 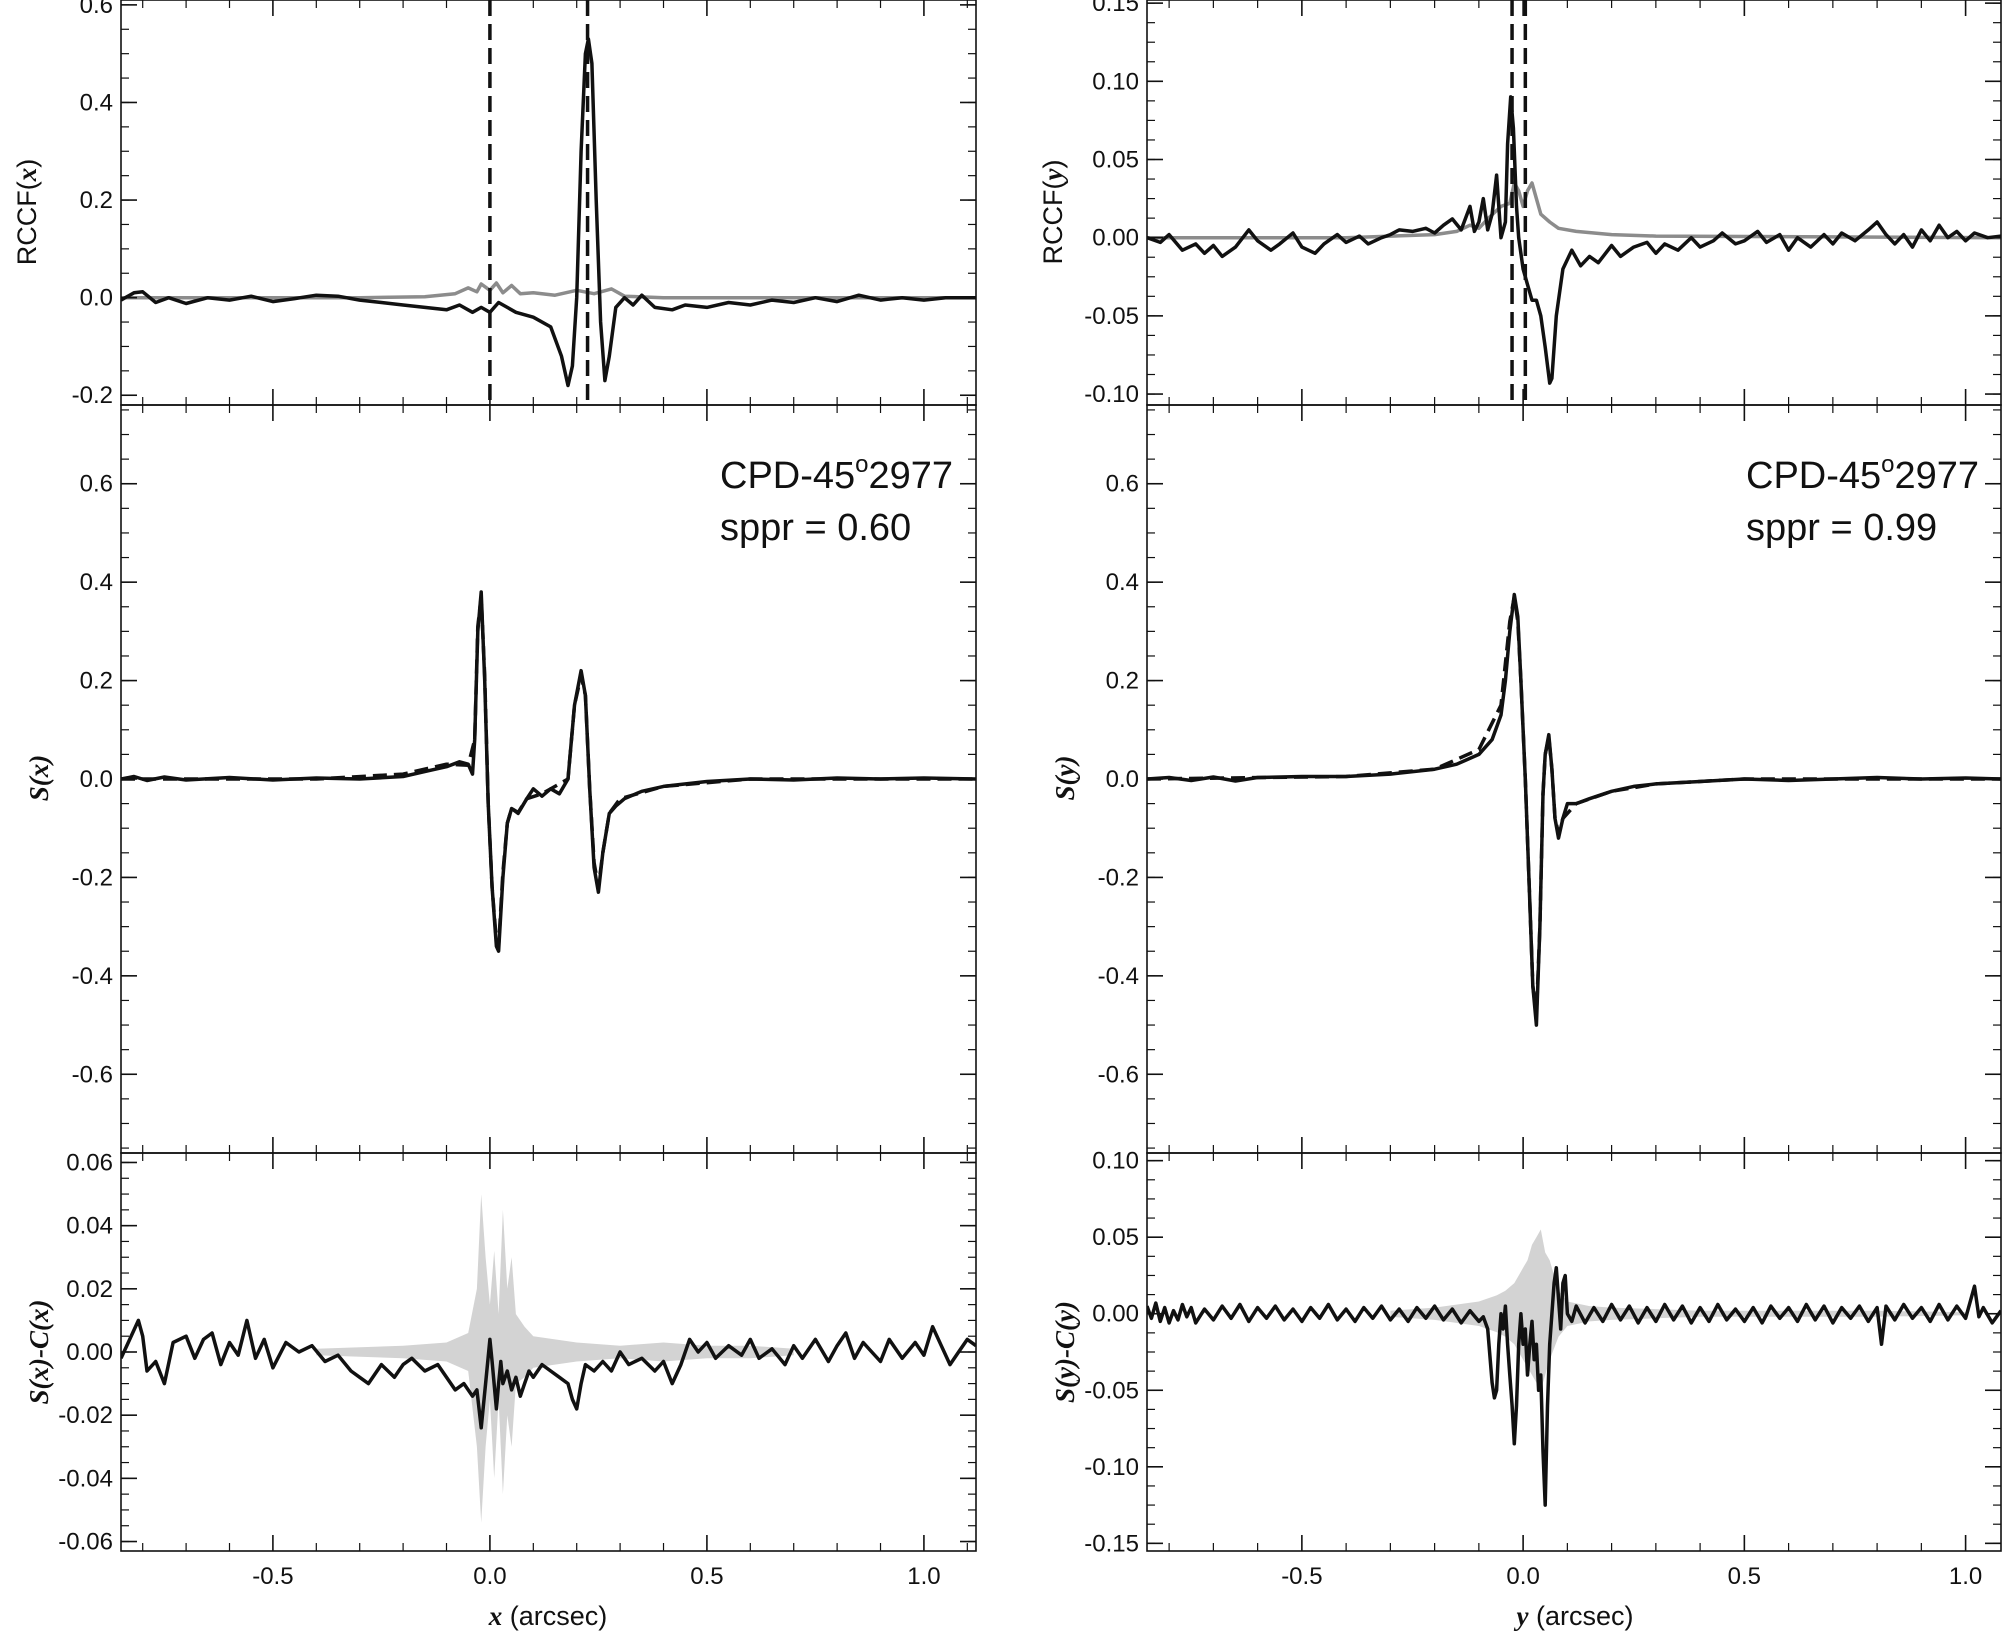 I want to click on plot-area-rccf-y: 0.15 0.10 0.05 0.00 -0.05 -0.10, so click(x=1543, y=204).